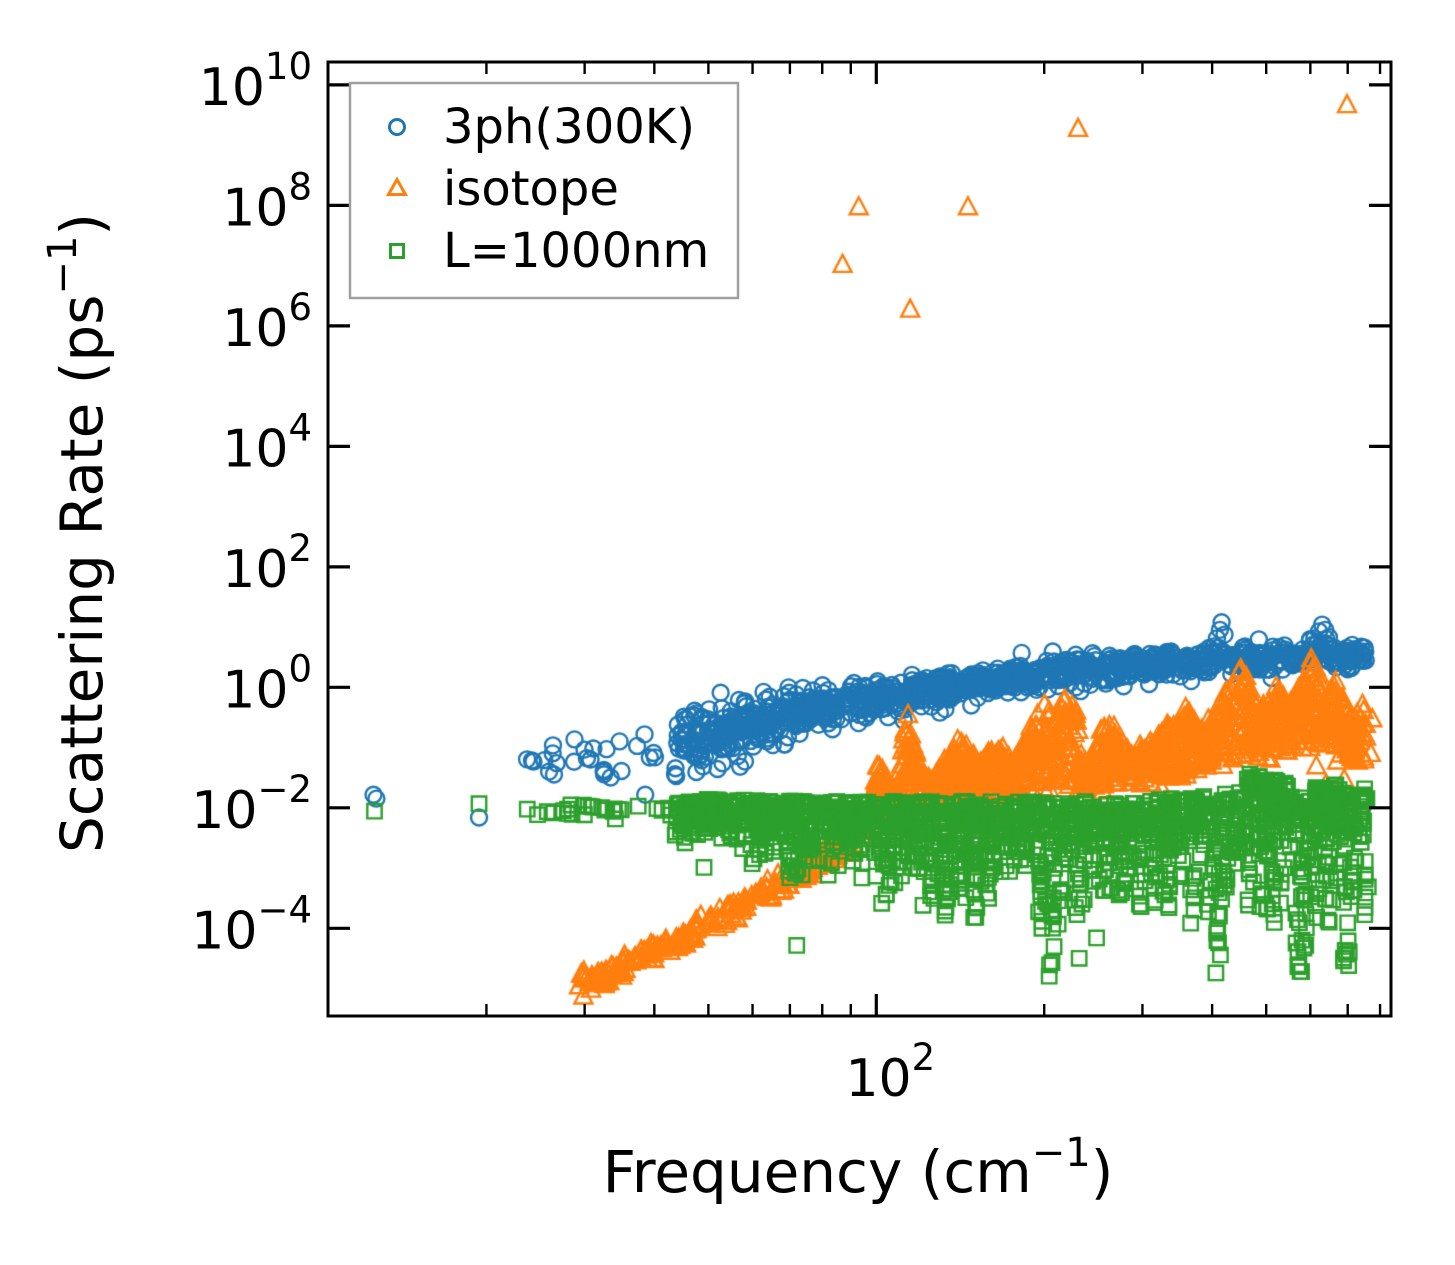 Image resolution: width=1455 pixels, height=1265 pixels. I want to click on x-tick-labels: 102, so click(890, 1072).